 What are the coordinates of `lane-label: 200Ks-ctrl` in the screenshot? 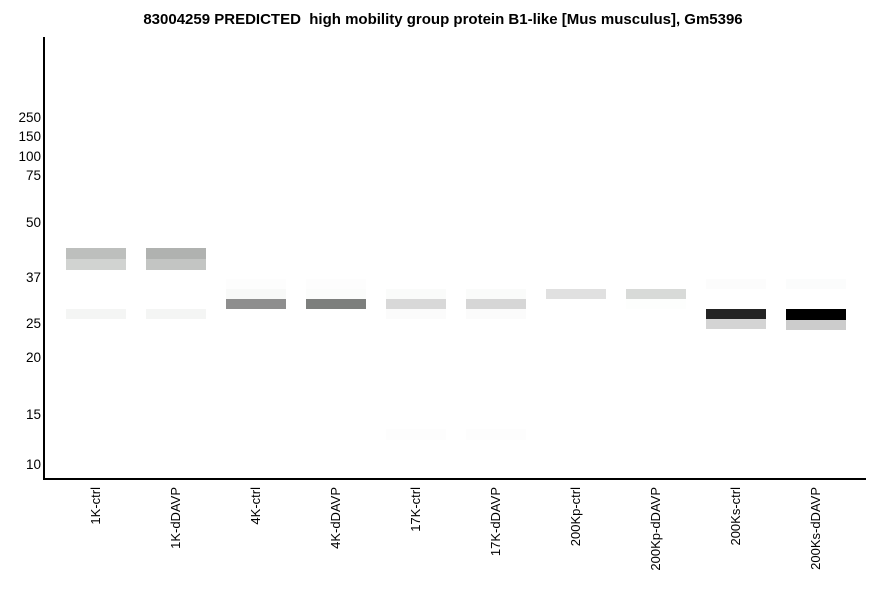 It's located at (735, 516).